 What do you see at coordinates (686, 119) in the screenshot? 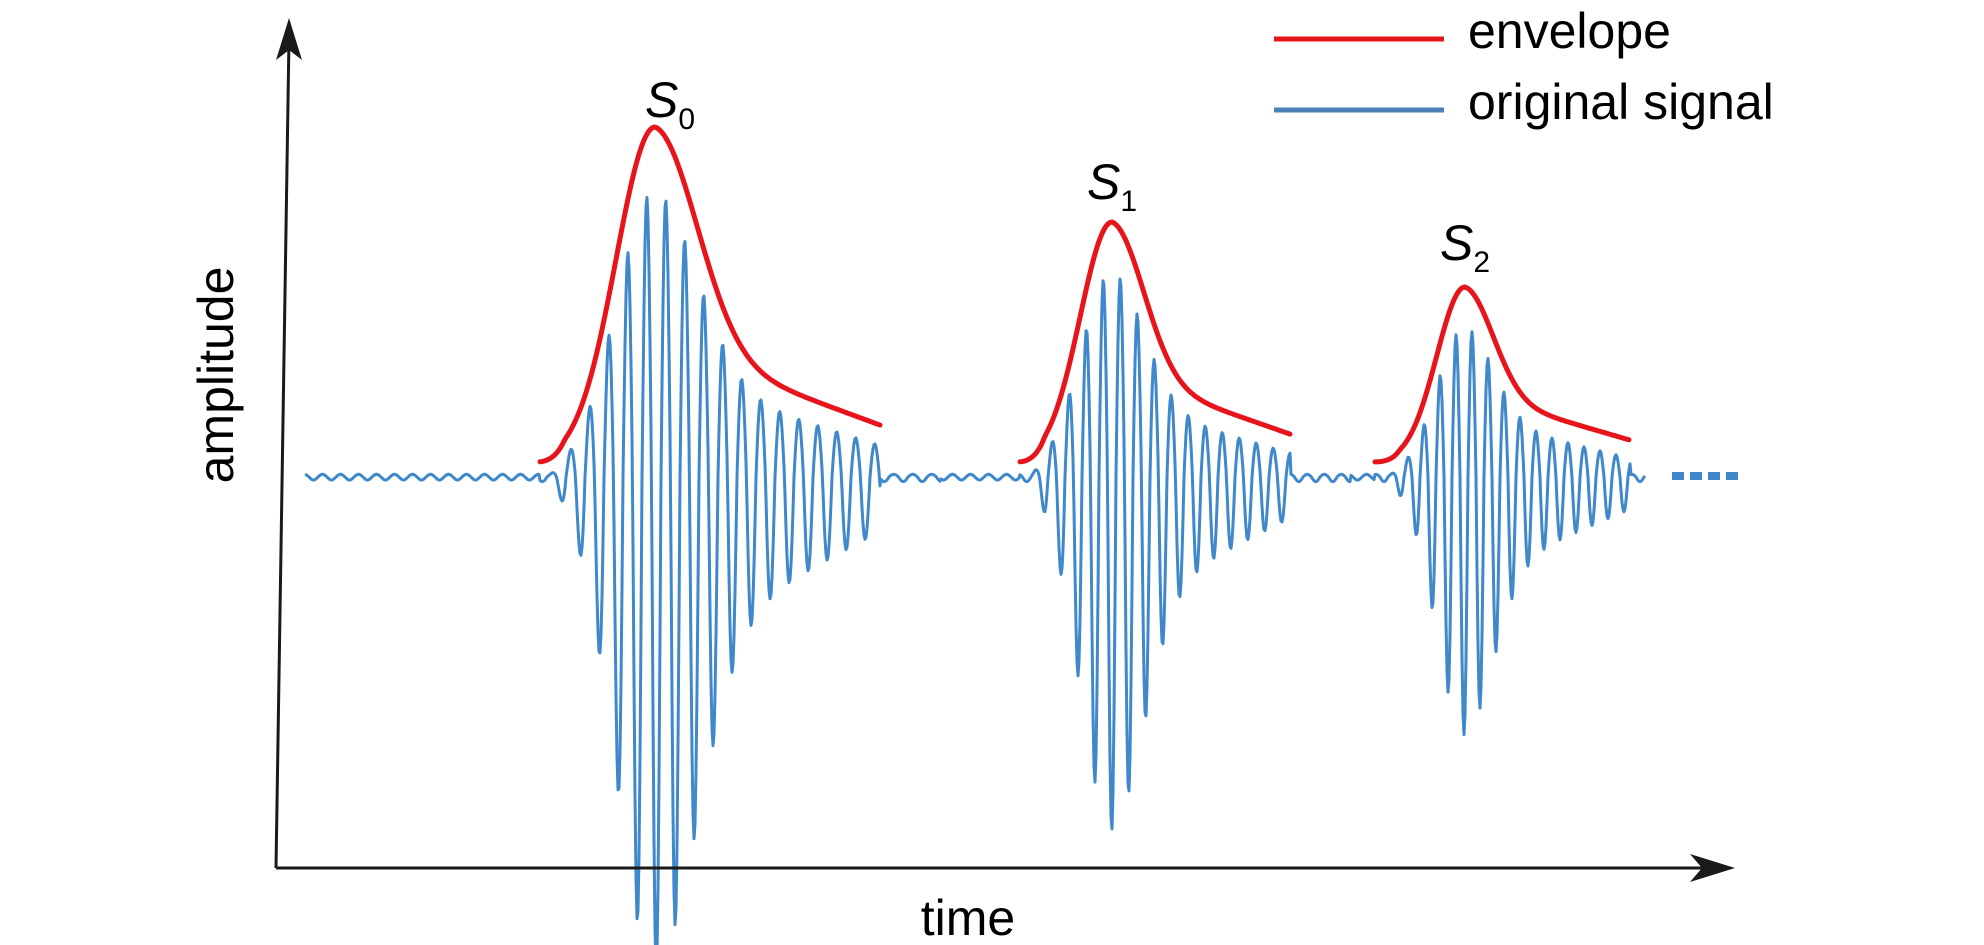
I see `peak-s0-subscript: 0` at bounding box center [686, 119].